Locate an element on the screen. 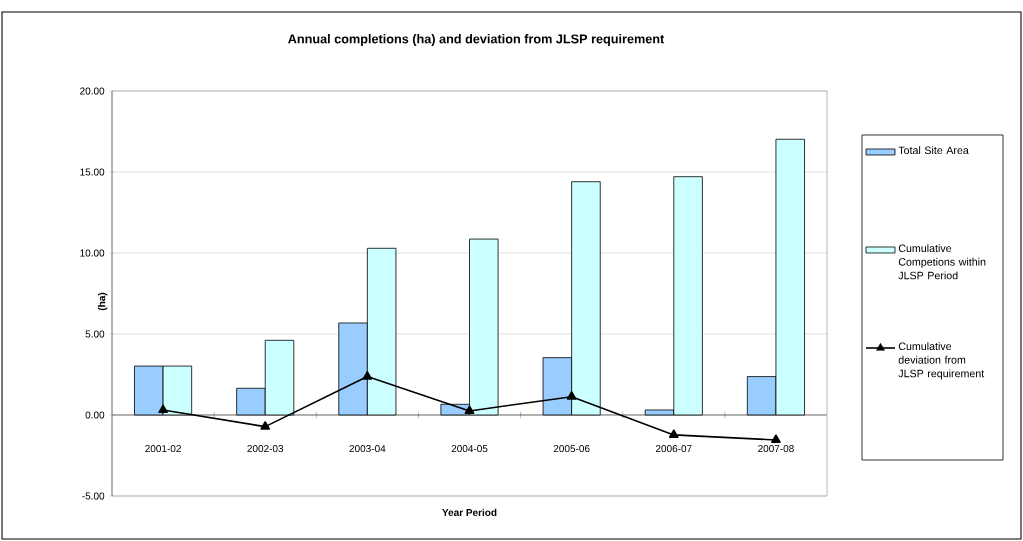 The height and width of the screenshot is (541, 1023). legend-label: Total Site Area is located at coordinates (933, 150).